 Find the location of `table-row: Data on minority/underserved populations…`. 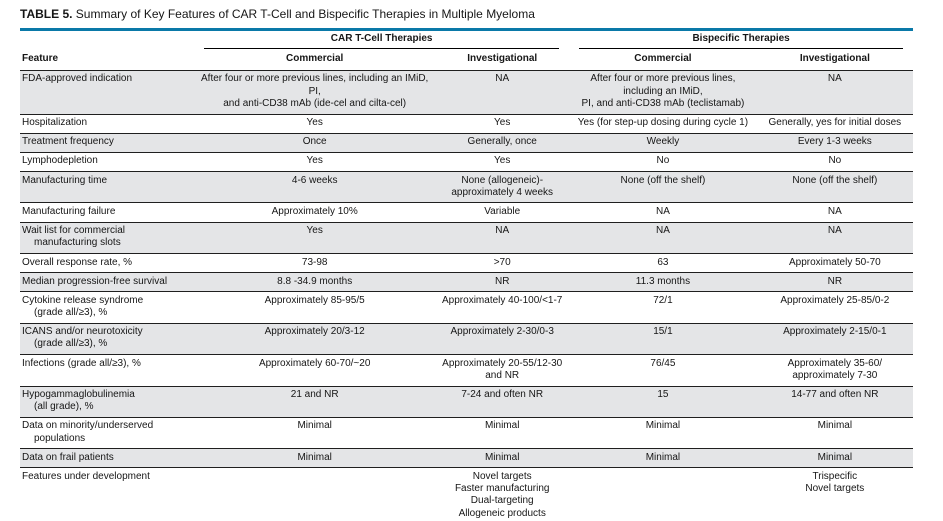

table-row: Data on minority/underserved populations… is located at coordinates (466, 433).